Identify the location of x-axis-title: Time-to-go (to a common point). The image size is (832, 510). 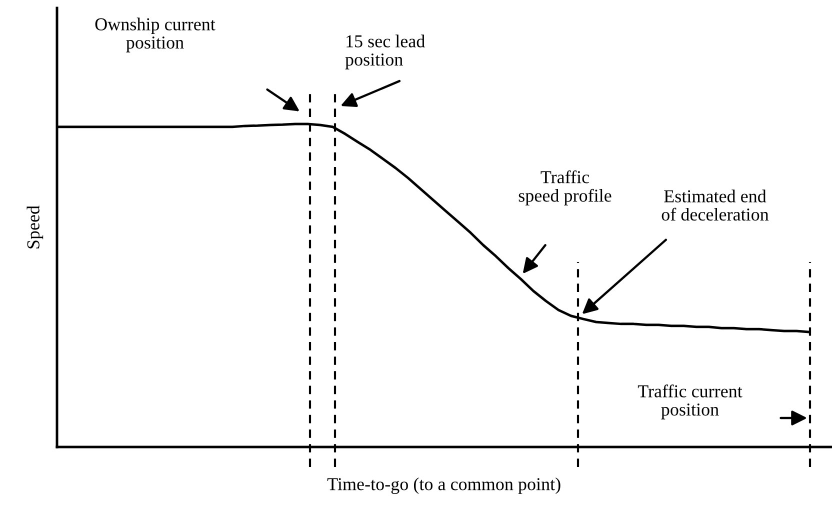
(443, 486).